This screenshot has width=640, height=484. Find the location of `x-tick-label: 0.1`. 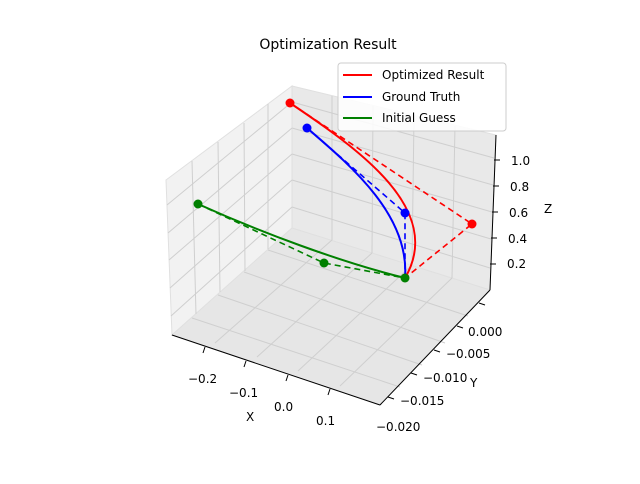

x-tick-label: 0.1 is located at coordinates (325, 421).